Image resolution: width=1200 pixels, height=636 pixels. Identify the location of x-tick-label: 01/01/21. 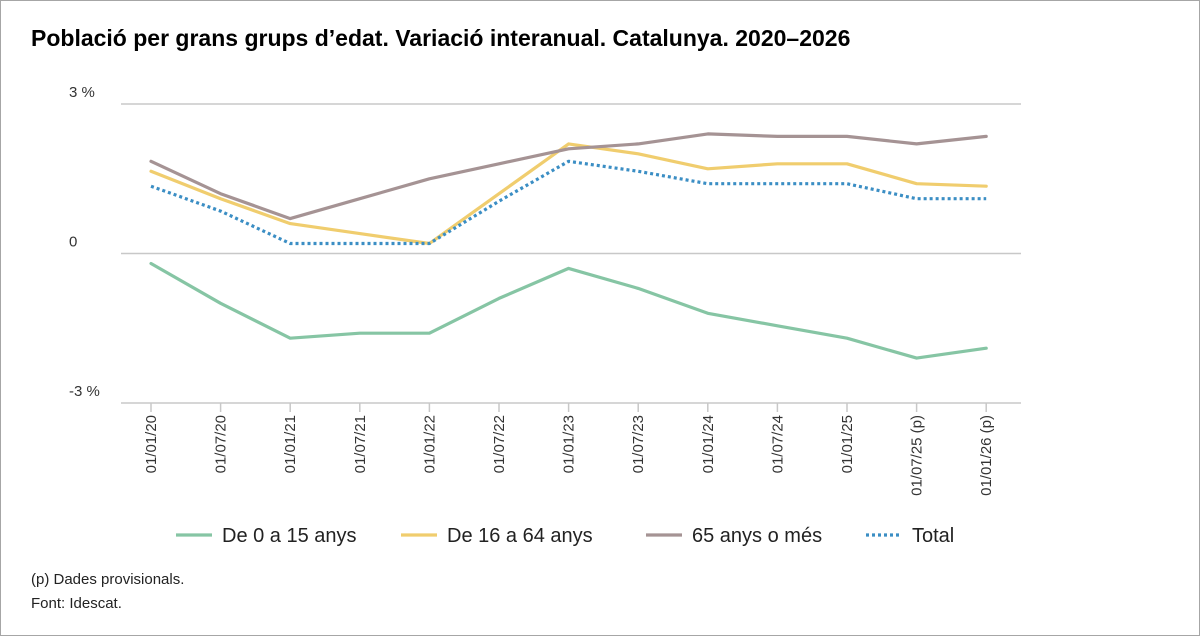
(290, 444).